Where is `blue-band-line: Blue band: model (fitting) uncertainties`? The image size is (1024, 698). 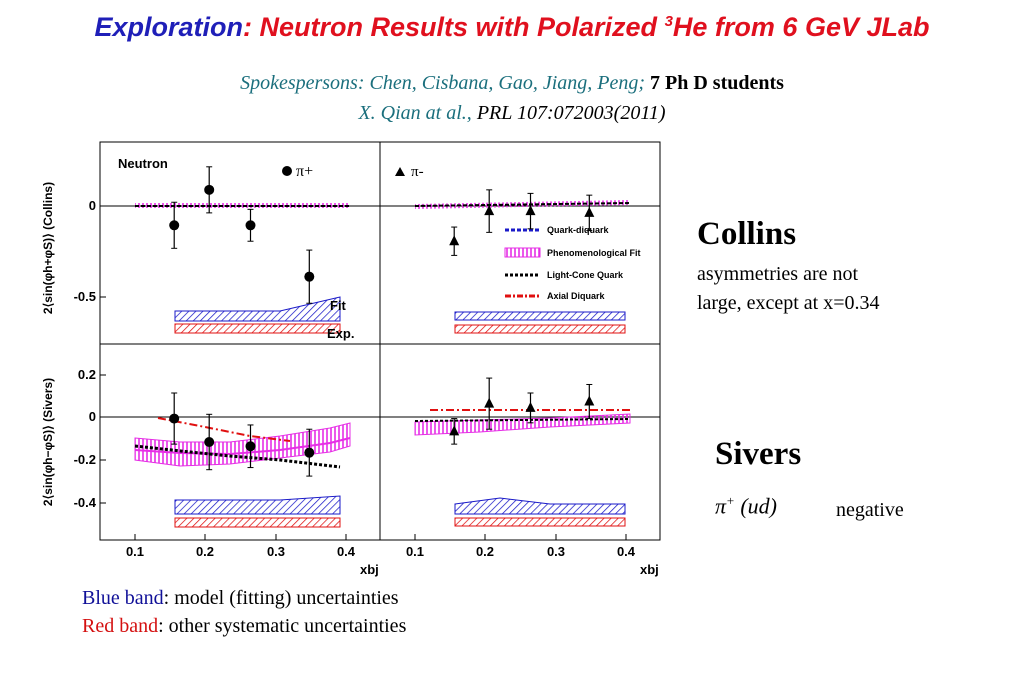
blue-band-line: Blue band: model (fitting) uncertainties is located at coordinates (244, 598).